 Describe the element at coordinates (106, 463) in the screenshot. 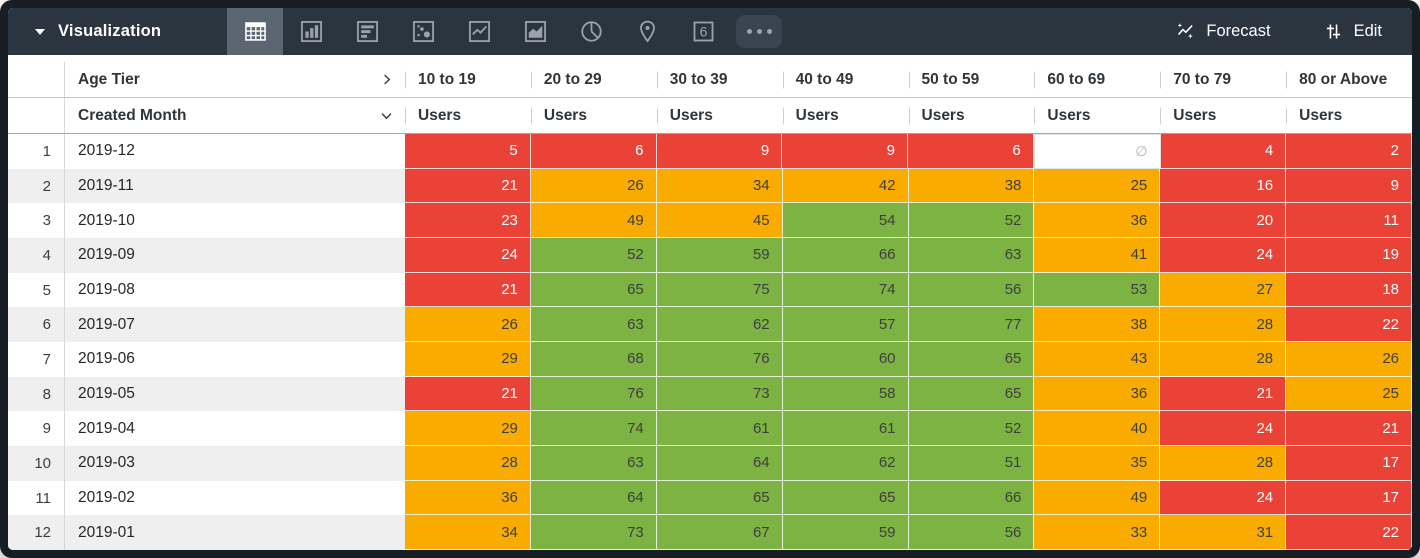

I see `month-cell: 2019-03` at that location.